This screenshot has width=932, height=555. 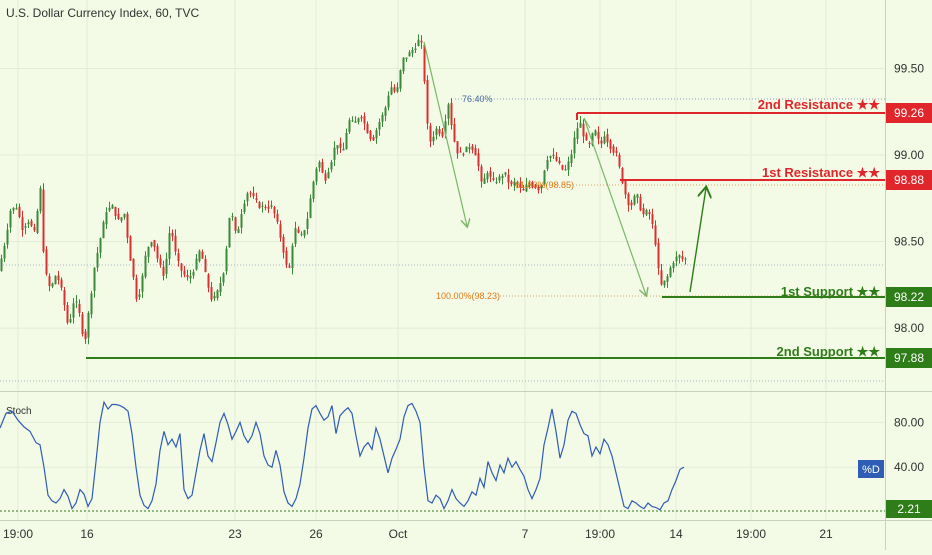 What do you see at coordinates (830, 291) in the screenshot?
I see `support-1-label: 1st Support ★★` at bounding box center [830, 291].